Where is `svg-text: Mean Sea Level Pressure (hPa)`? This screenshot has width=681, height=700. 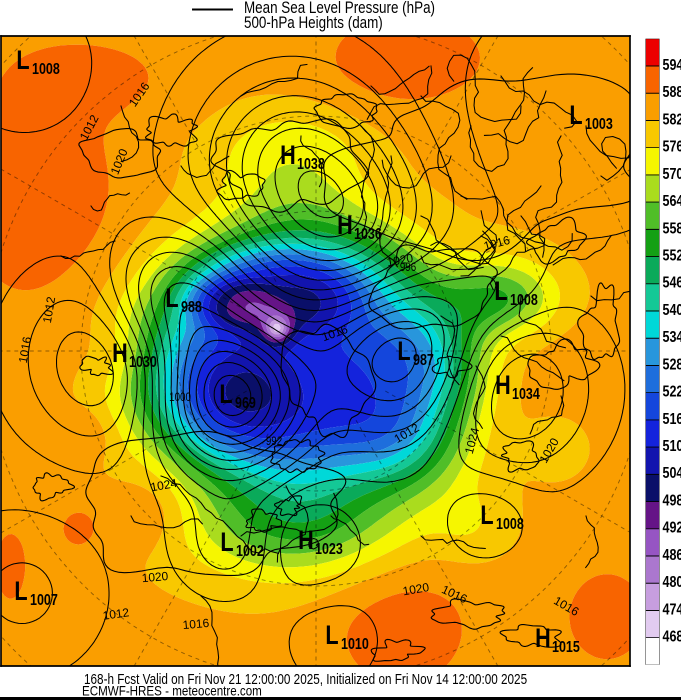
svg-text: Mean Sea Level Pressure (hPa) is located at coordinates (339, 8).